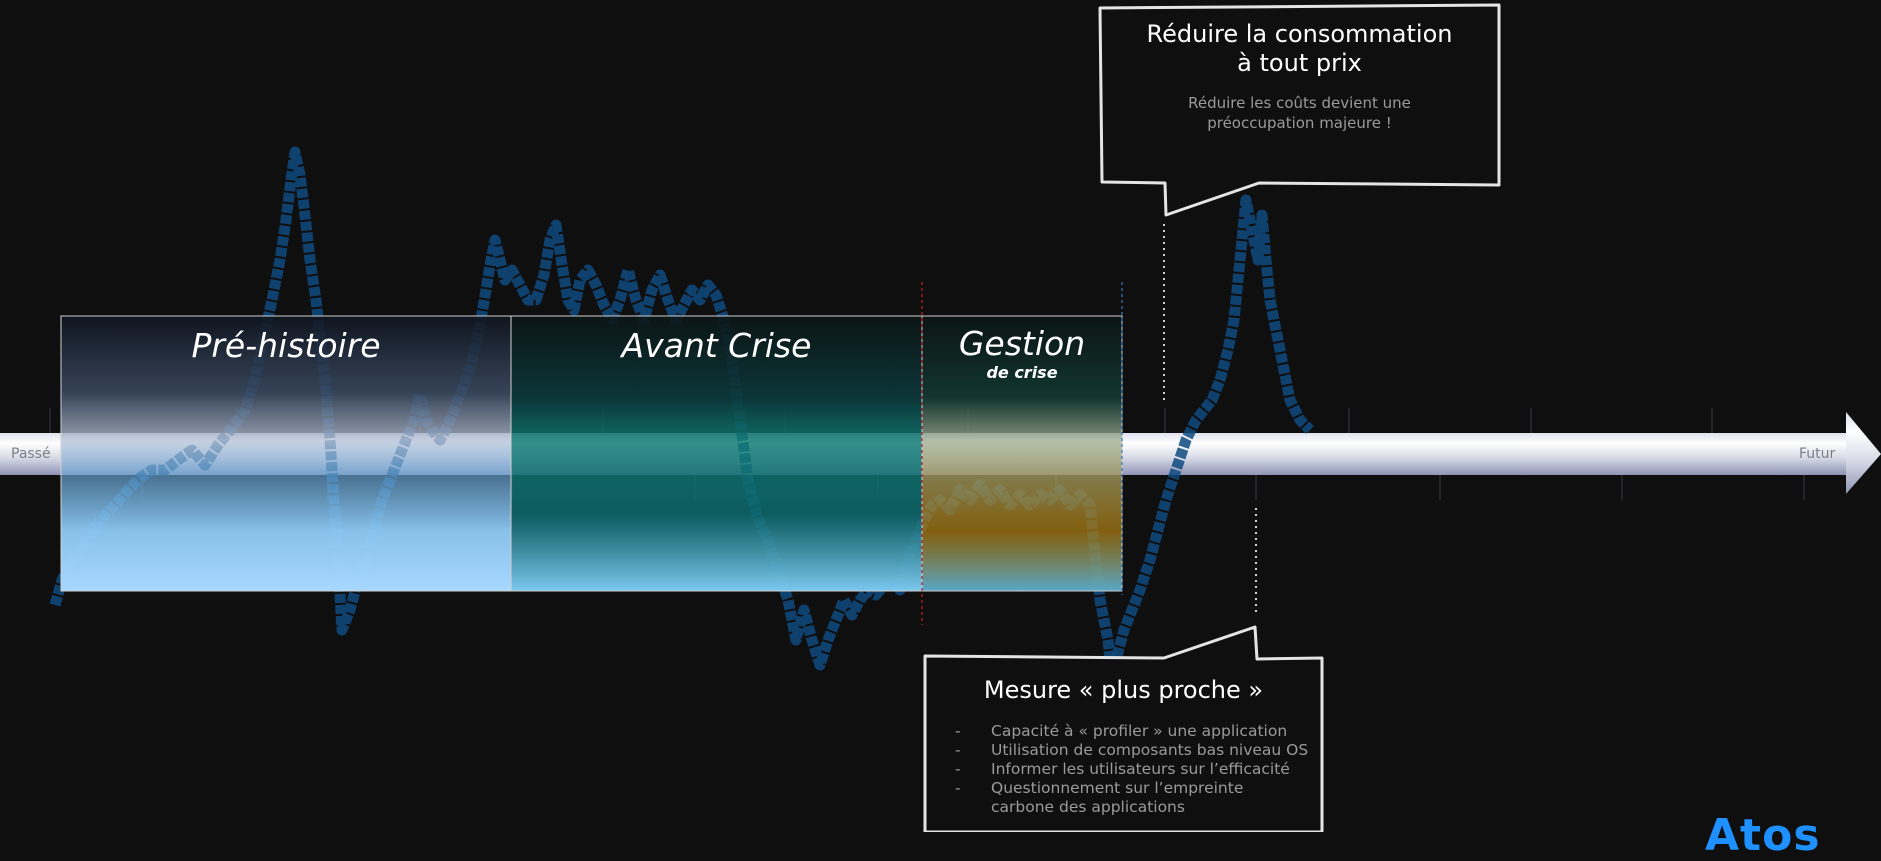  Describe the element at coordinates (1299, 34) in the screenshot. I see `callout-top-heading-line1: Réduire la consommation` at that location.